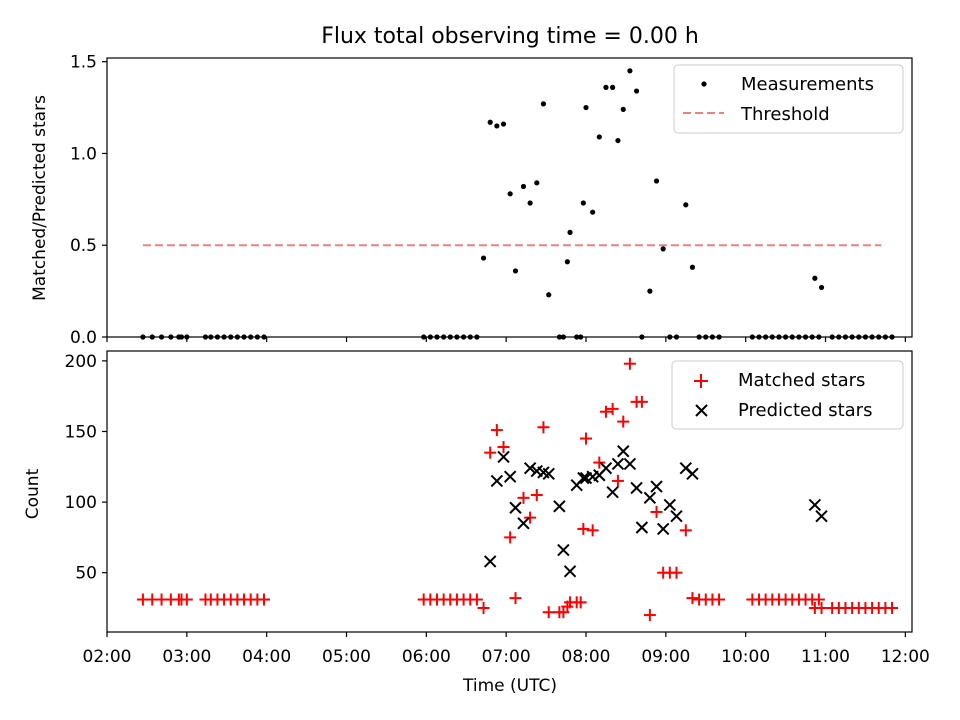 The image size is (960, 720). What do you see at coordinates (785, 114) in the screenshot?
I see `threshold-legend-label: Threshold` at bounding box center [785, 114].